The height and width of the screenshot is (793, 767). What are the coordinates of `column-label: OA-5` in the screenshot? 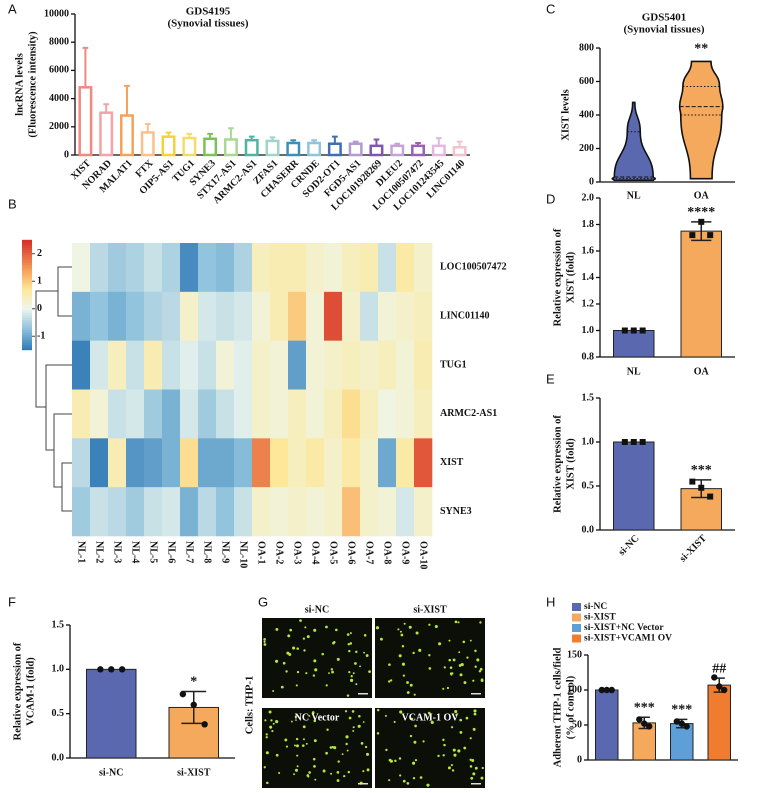 It's located at (333, 552).